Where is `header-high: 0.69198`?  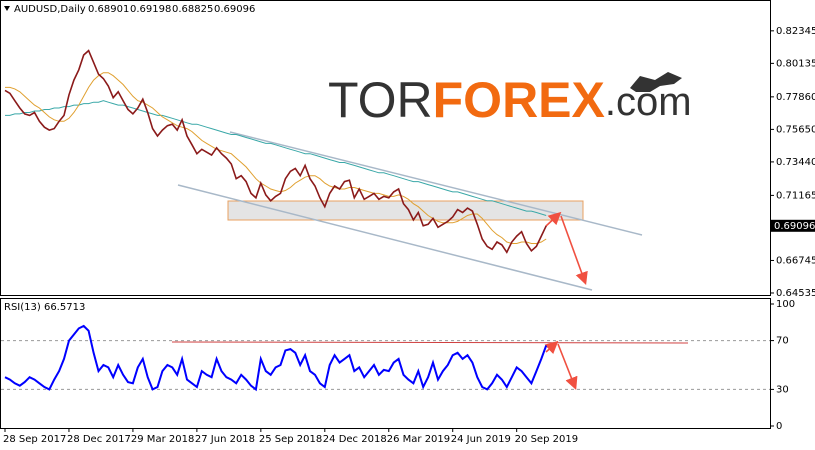
header-high: 0.69198 is located at coordinates (150, 9).